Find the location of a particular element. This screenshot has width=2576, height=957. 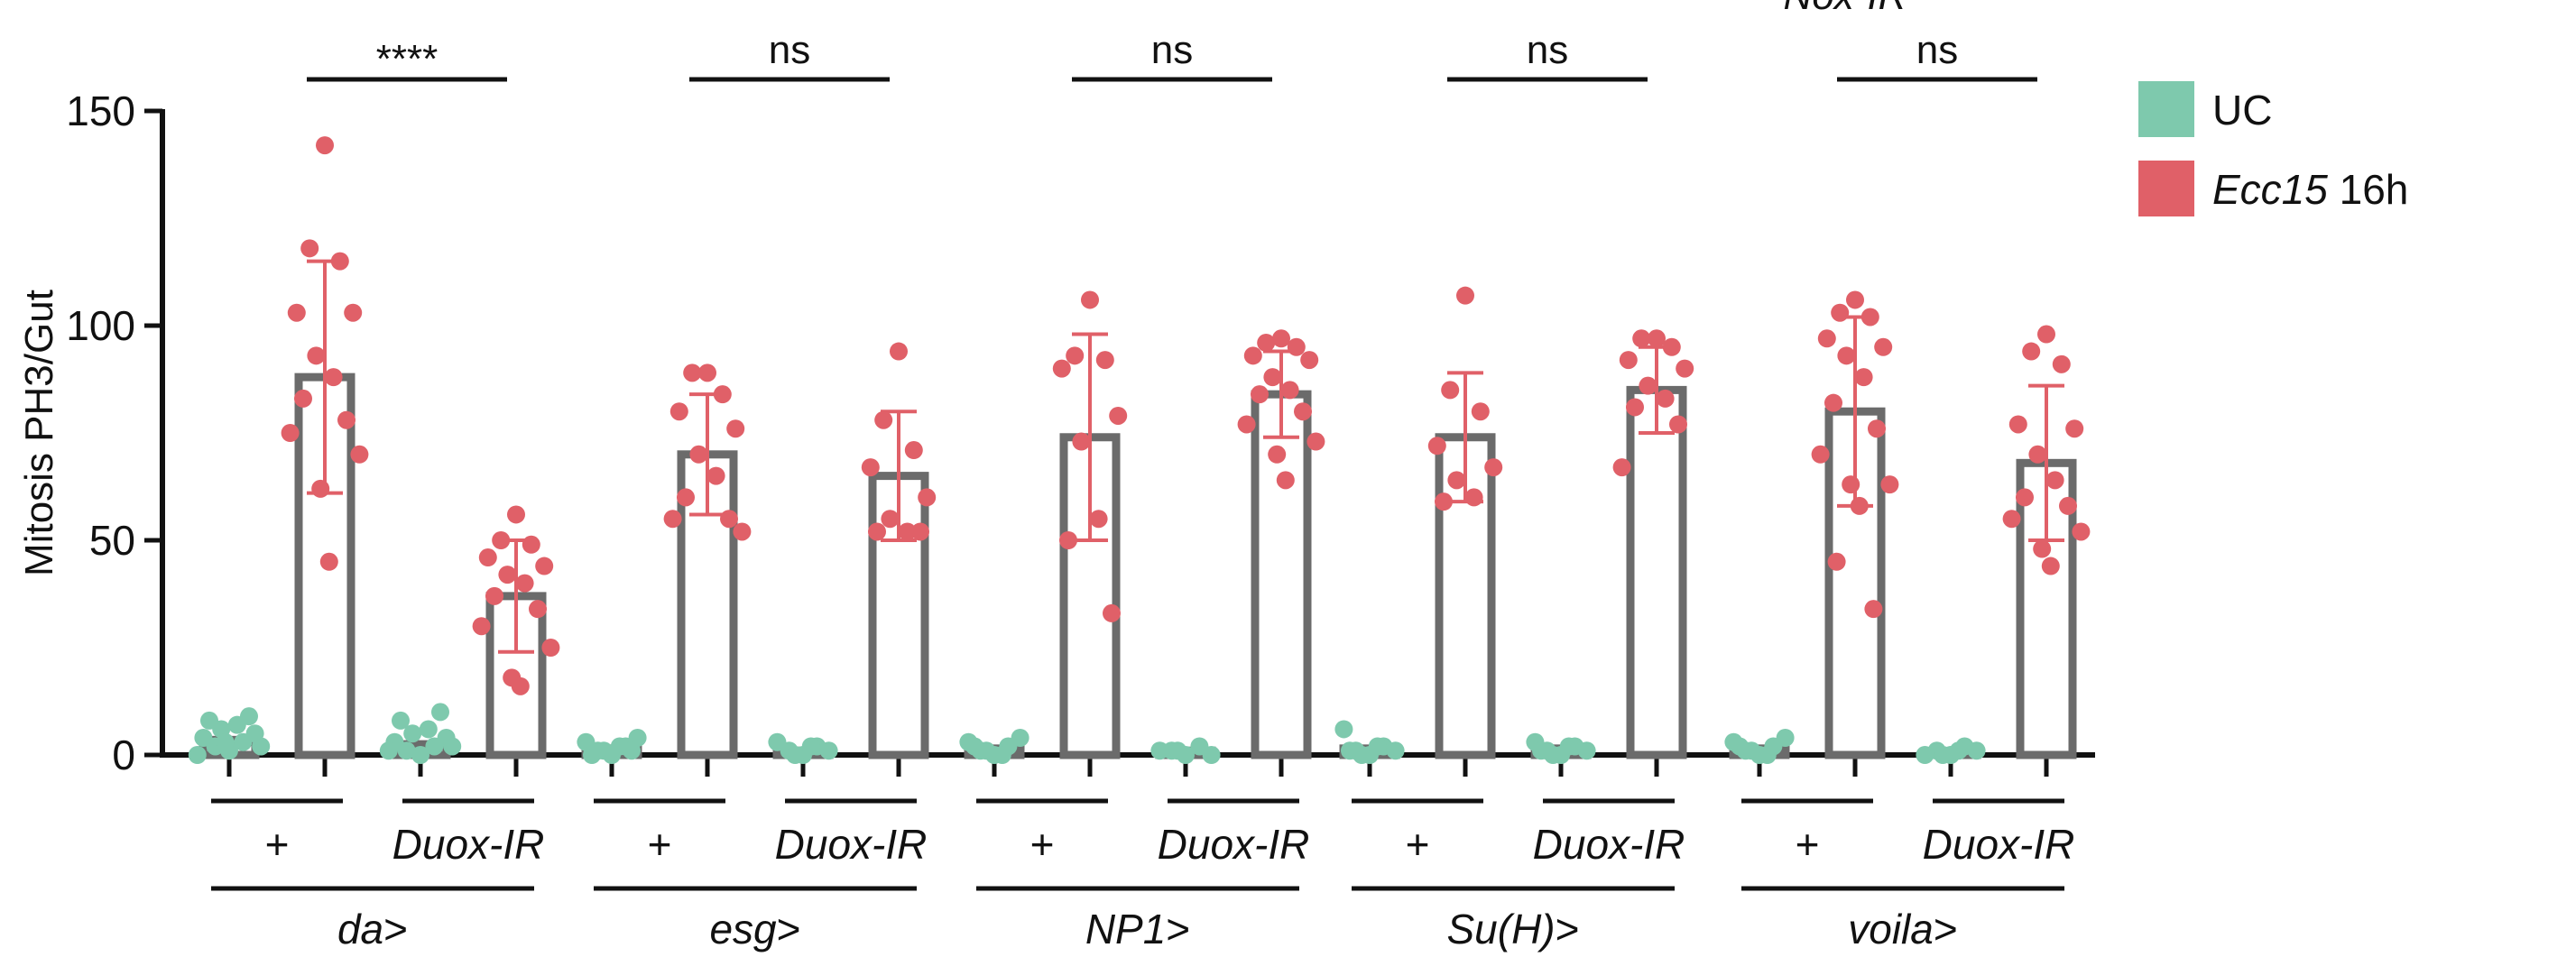

driver-label: da> is located at coordinates (372, 929).